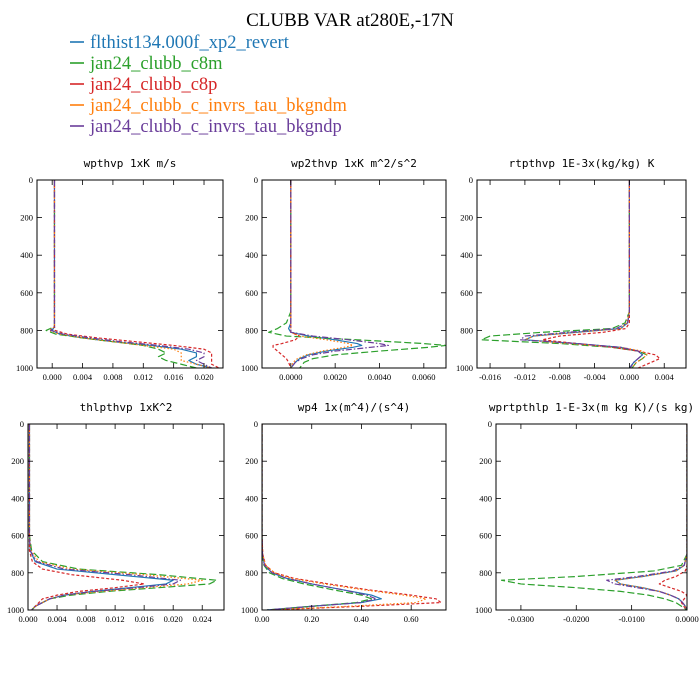 This screenshot has width=700, height=700. I want to click on x-tick-label: -0.0300, so click(521, 619).